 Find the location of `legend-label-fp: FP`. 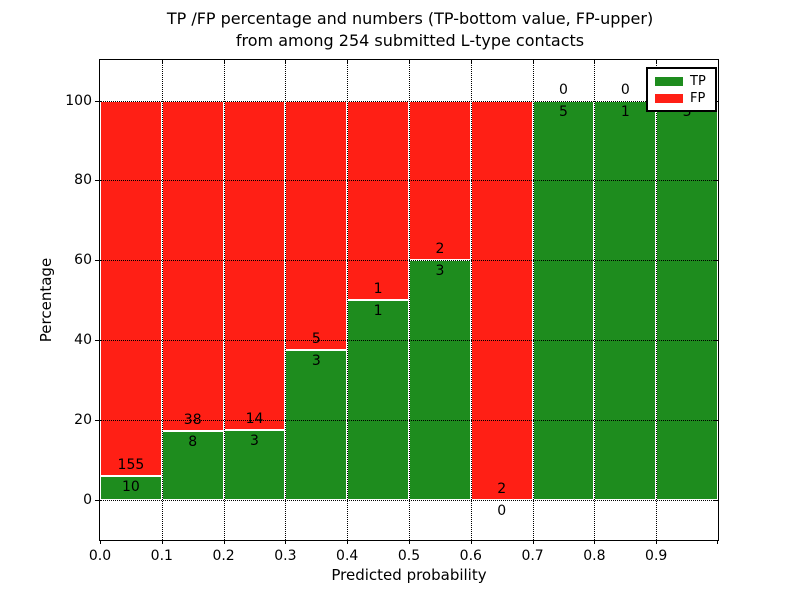

legend-label-fp: FP is located at coordinates (698, 98).